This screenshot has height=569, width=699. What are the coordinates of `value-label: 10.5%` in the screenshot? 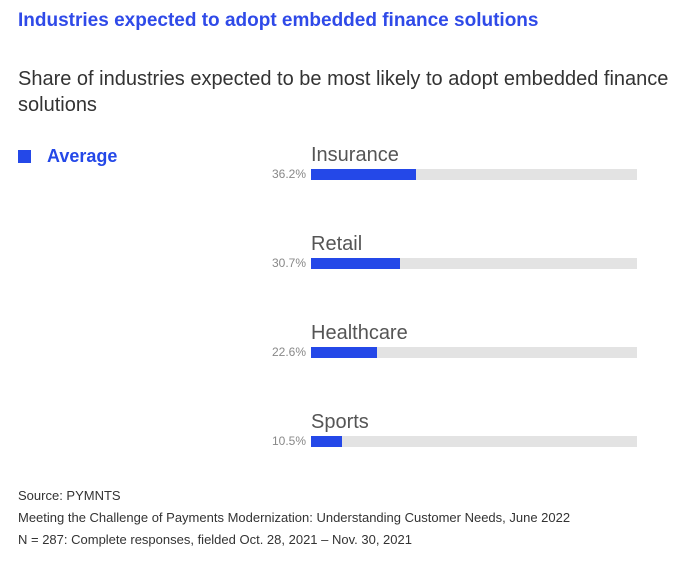 It's located at (288, 441).